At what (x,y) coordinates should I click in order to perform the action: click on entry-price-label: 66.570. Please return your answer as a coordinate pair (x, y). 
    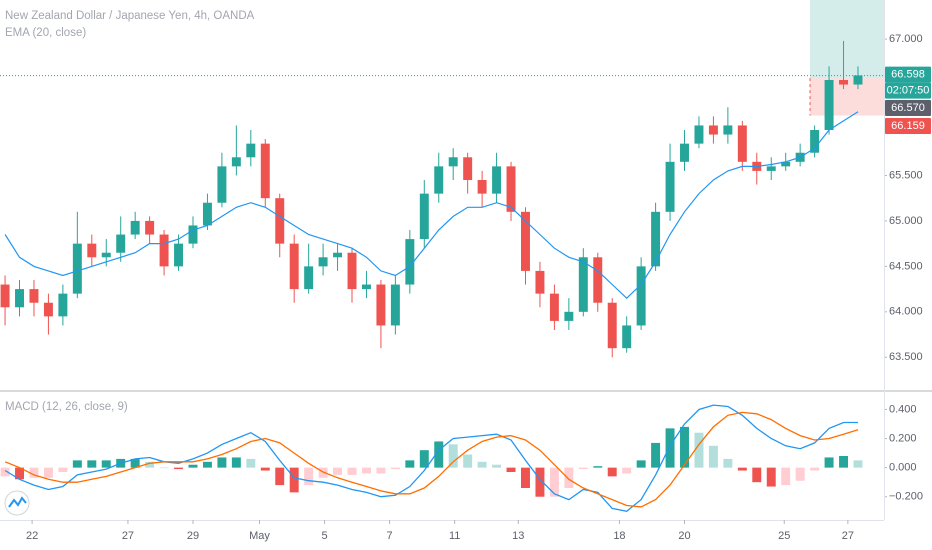
    Looking at the image, I should click on (908, 108).